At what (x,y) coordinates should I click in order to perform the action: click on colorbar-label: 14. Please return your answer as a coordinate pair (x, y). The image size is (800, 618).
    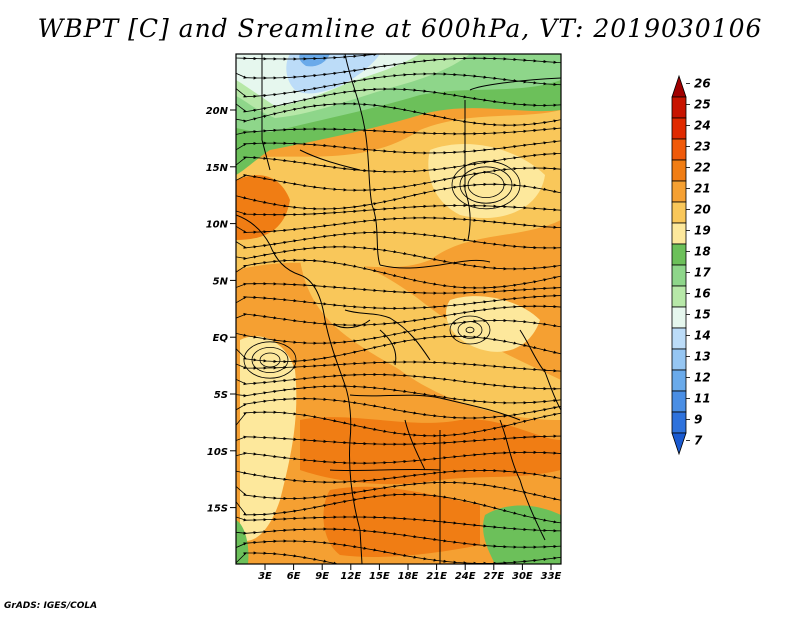
    Looking at the image, I should click on (702, 336).